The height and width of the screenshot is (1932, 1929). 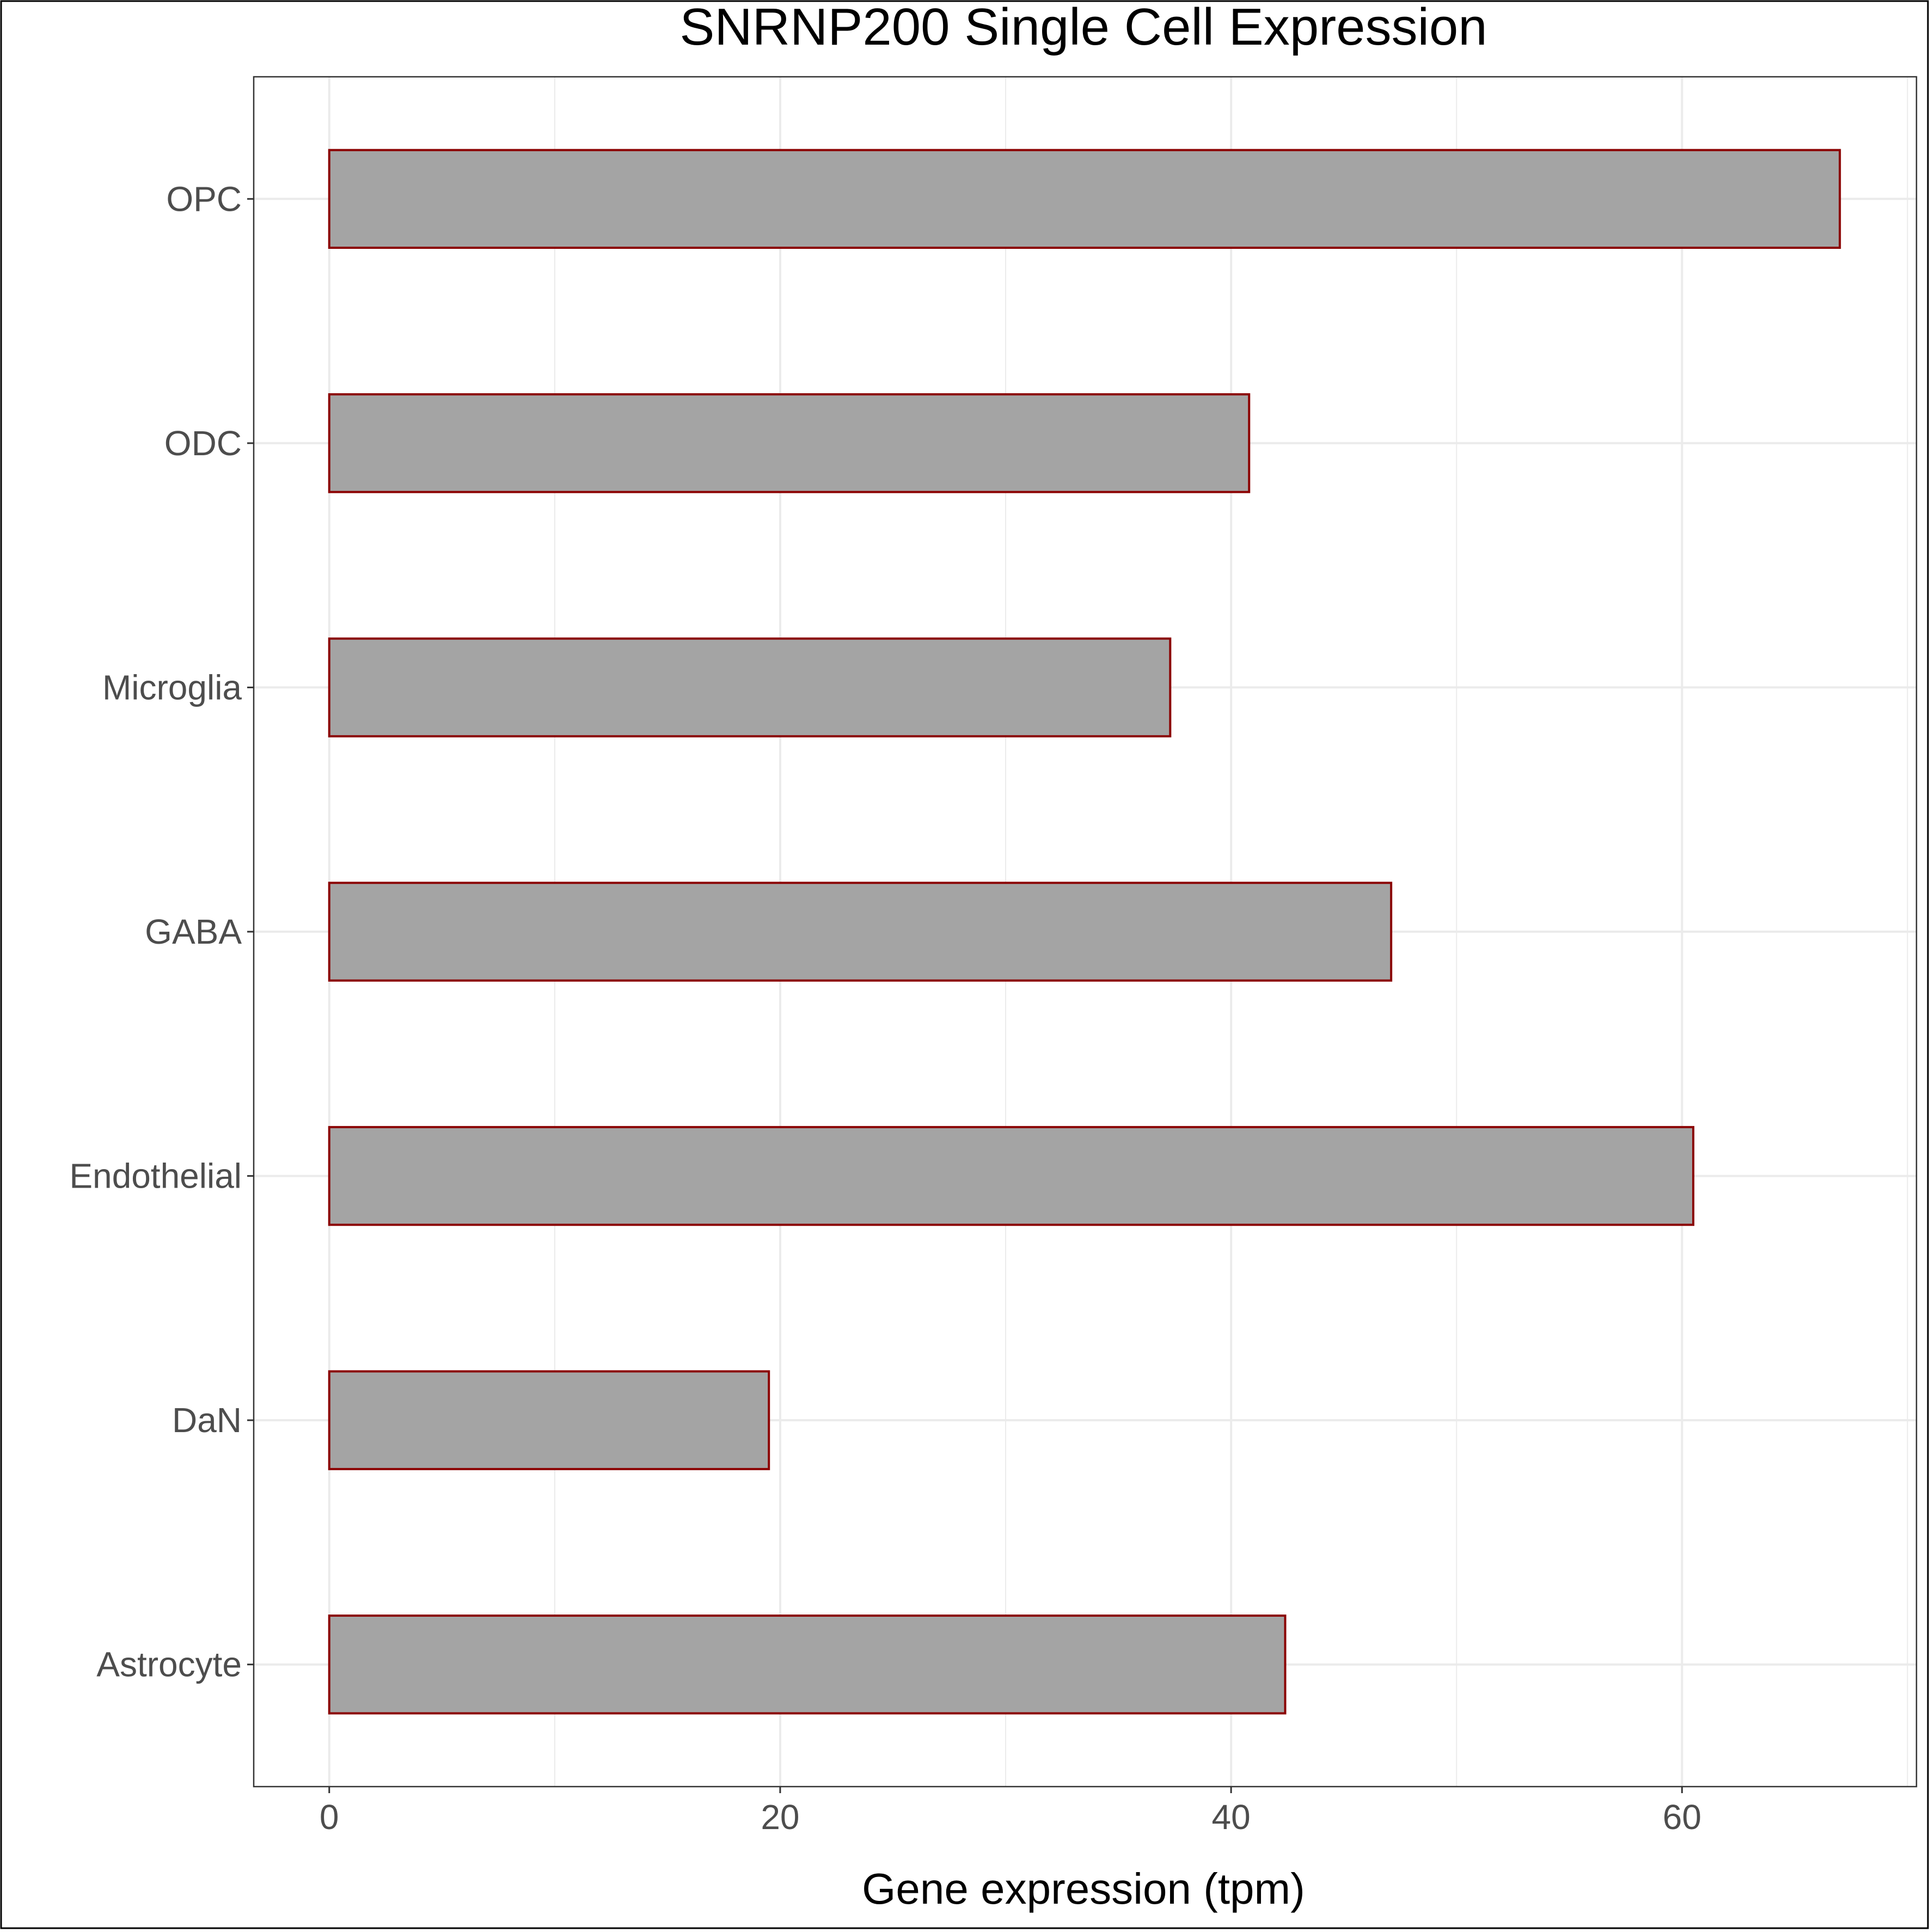 I want to click on bar-gaba, so click(x=860, y=932).